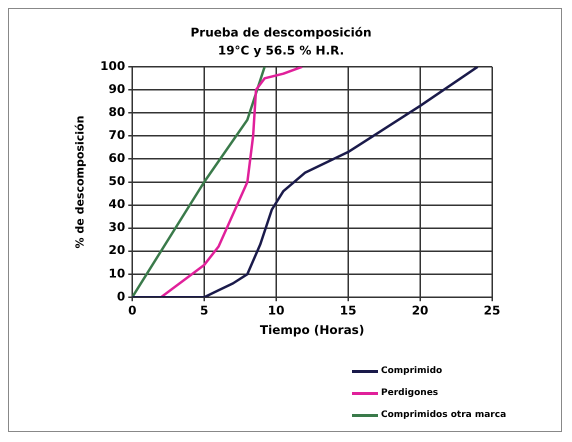 The height and width of the screenshot is (442, 572). What do you see at coordinates (409, 393) in the screenshot?
I see `legend-label: Perdigones` at bounding box center [409, 393].